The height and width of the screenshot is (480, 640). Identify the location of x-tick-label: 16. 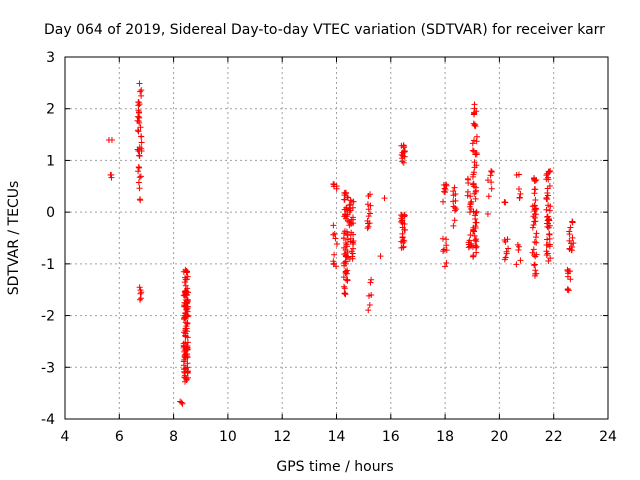
(391, 437).